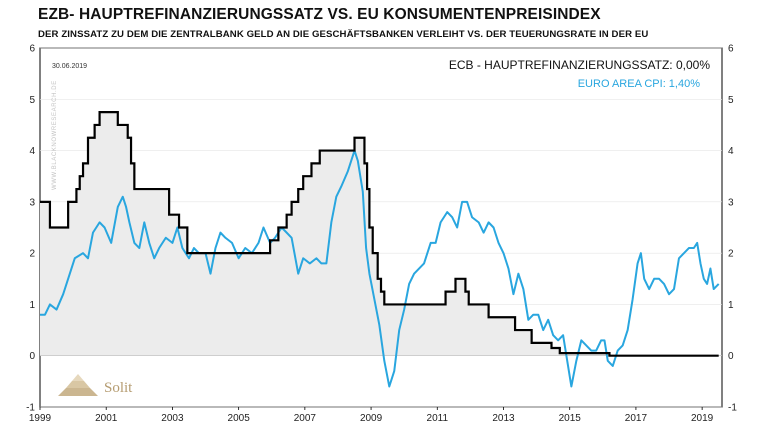  What do you see at coordinates (106, 418) in the screenshot?
I see `x-tick-label: 2001` at bounding box center [106, 418].